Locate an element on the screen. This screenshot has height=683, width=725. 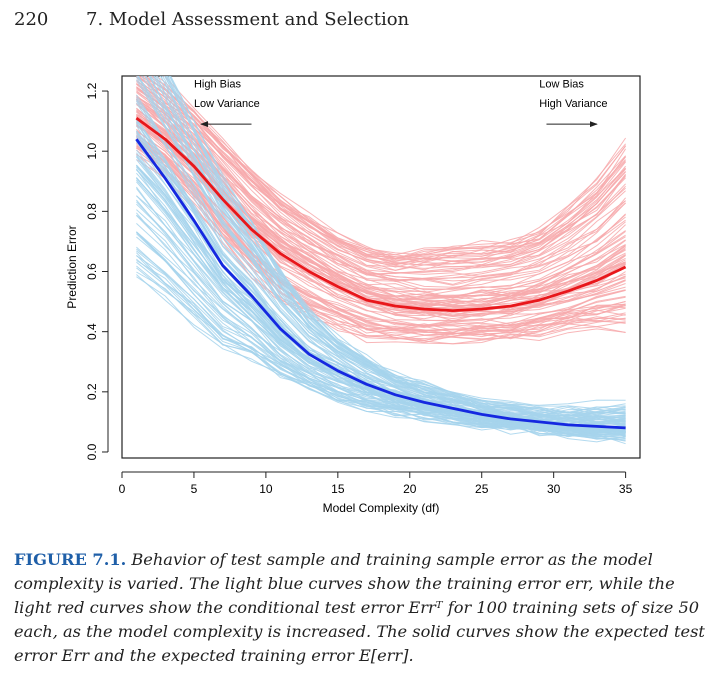
y-axis: 0.0 0.2 0.4 0.6 0.8 1.0 1.2 is located at coordinates (97, 271).